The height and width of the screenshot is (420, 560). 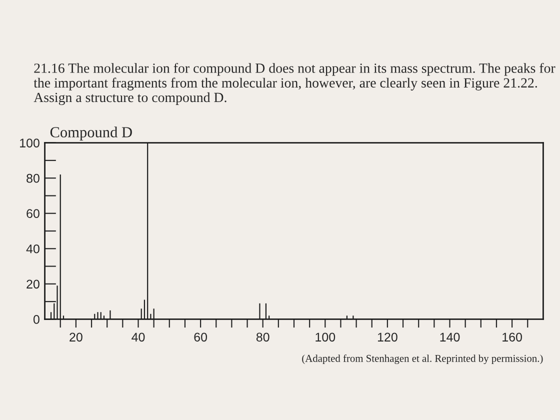 I want to click on y-tick-label: 0, so click(x=36, y=319).